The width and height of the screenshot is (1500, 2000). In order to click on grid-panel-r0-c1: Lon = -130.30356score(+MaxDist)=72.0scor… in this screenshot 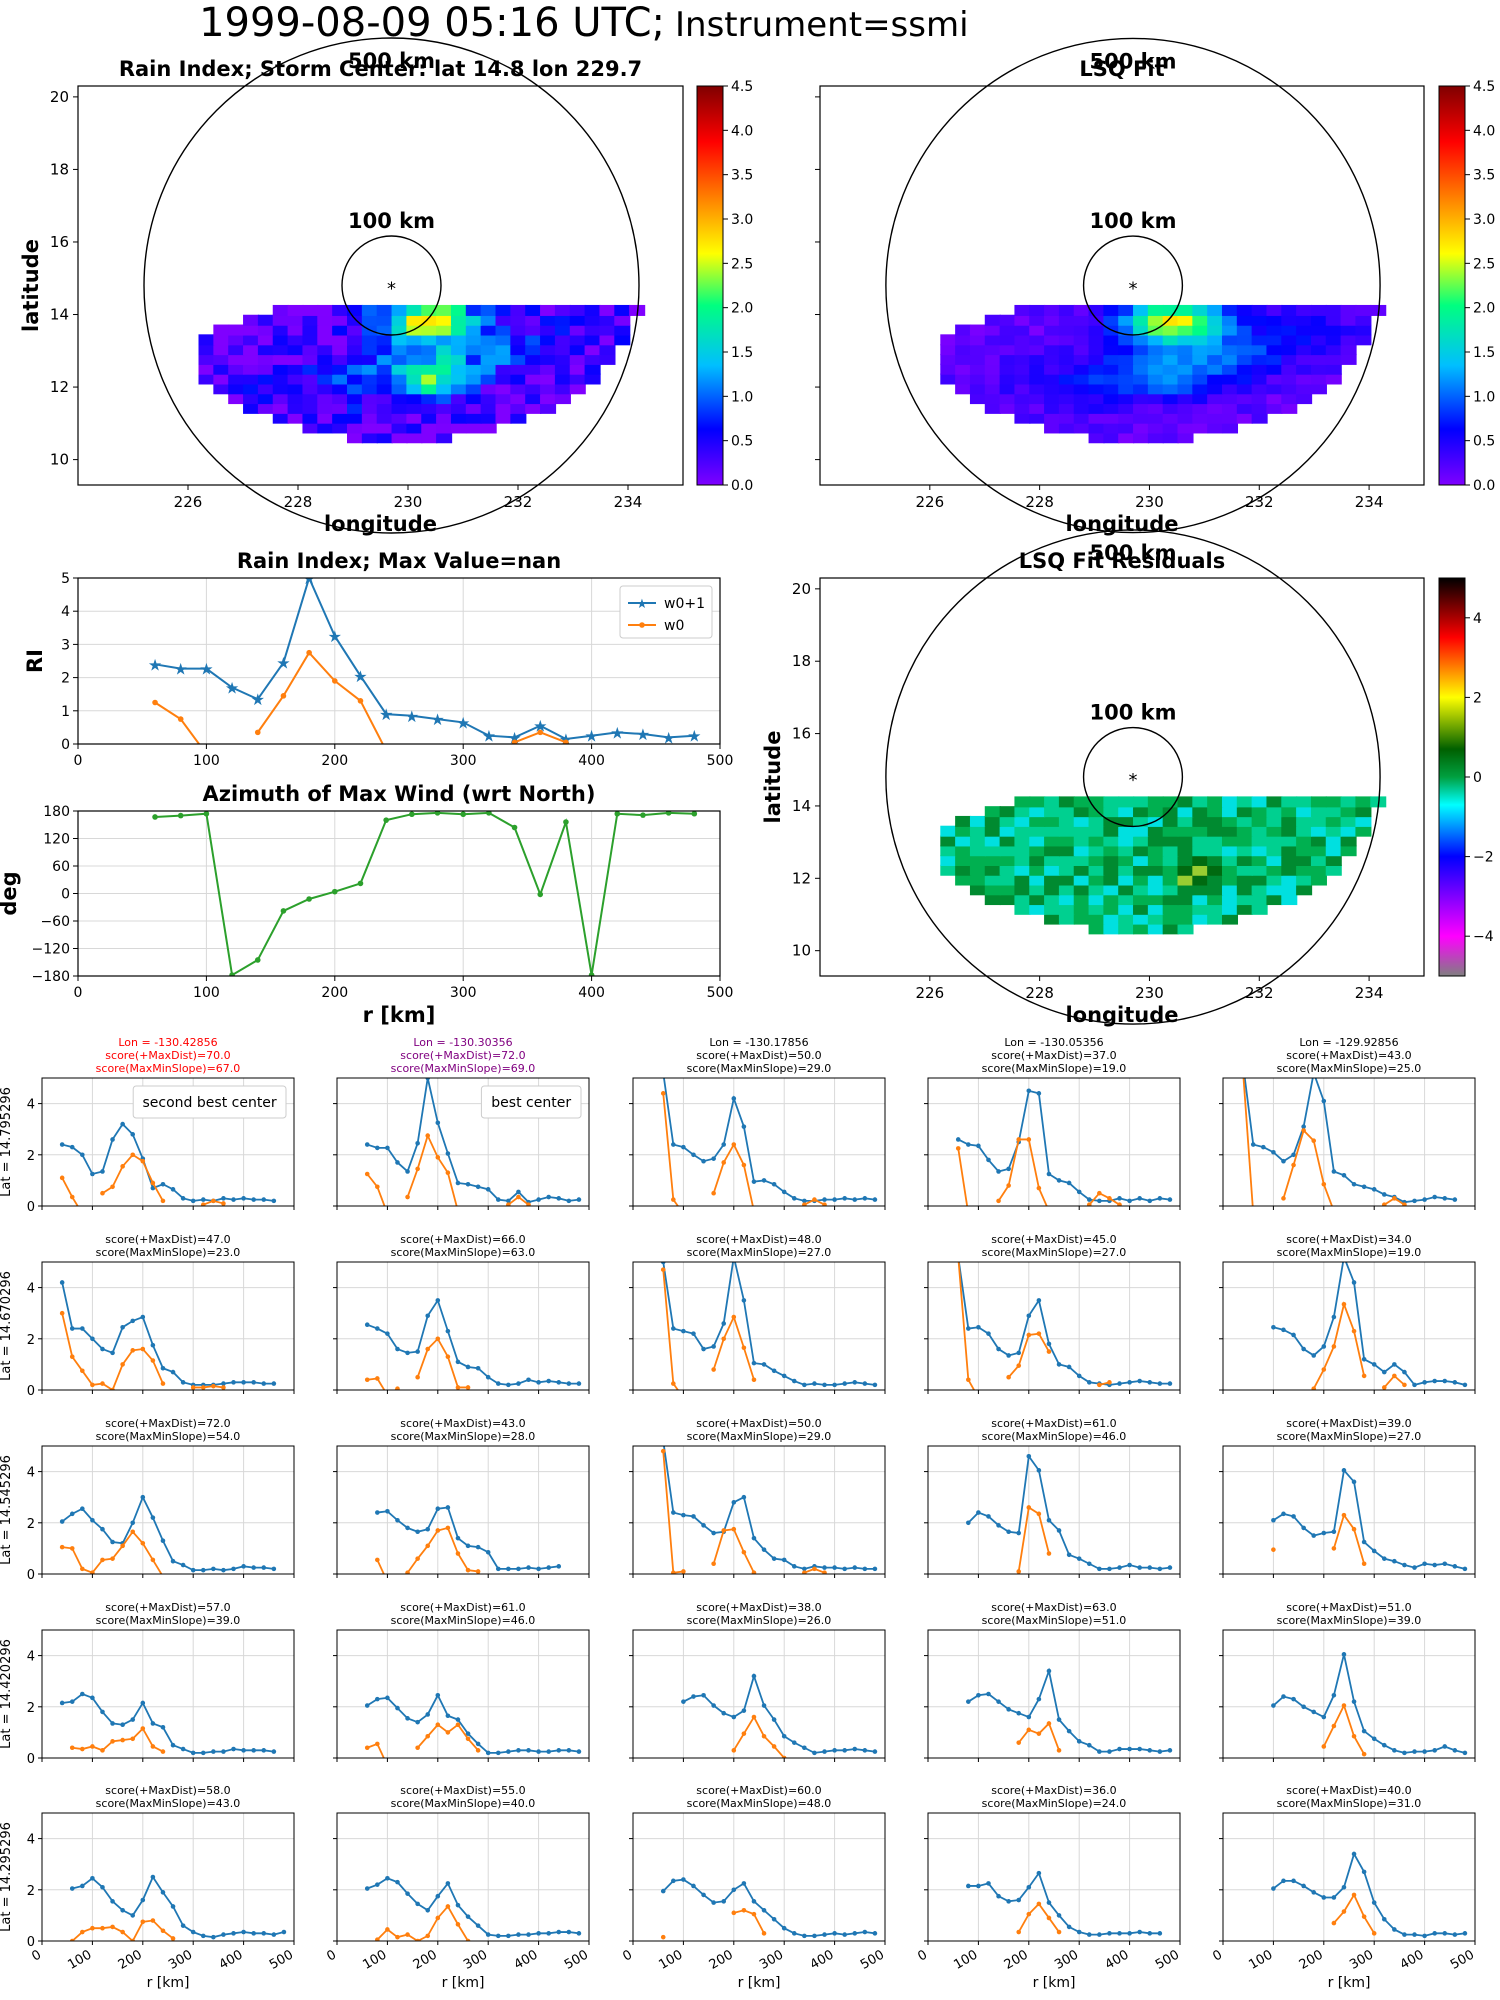, I will do `click(461, 1123)`.